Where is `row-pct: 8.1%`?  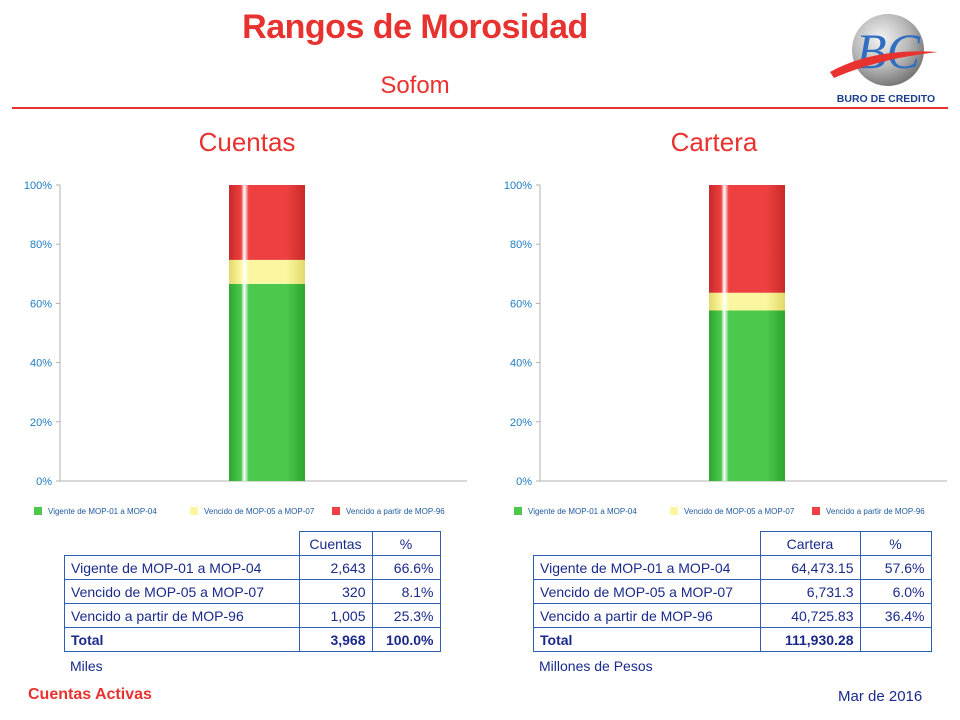
row-pct: 8.1% is located at coordinates (406, 591).